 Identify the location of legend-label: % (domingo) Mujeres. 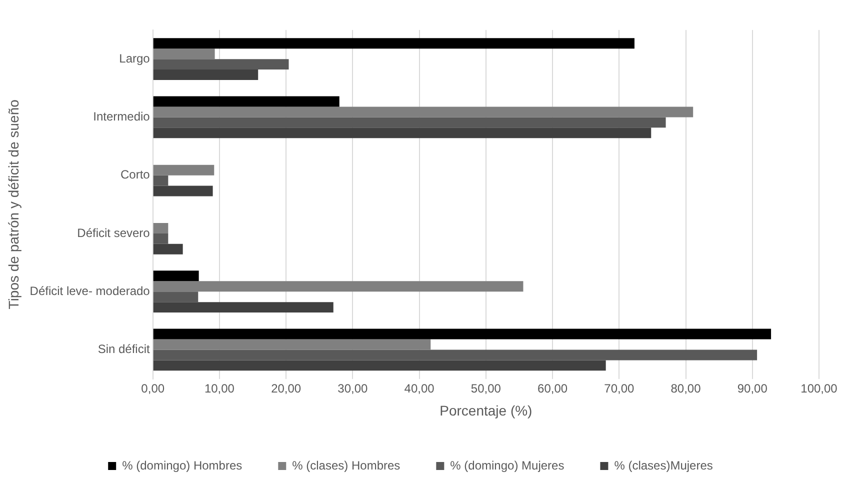
(507, 465).